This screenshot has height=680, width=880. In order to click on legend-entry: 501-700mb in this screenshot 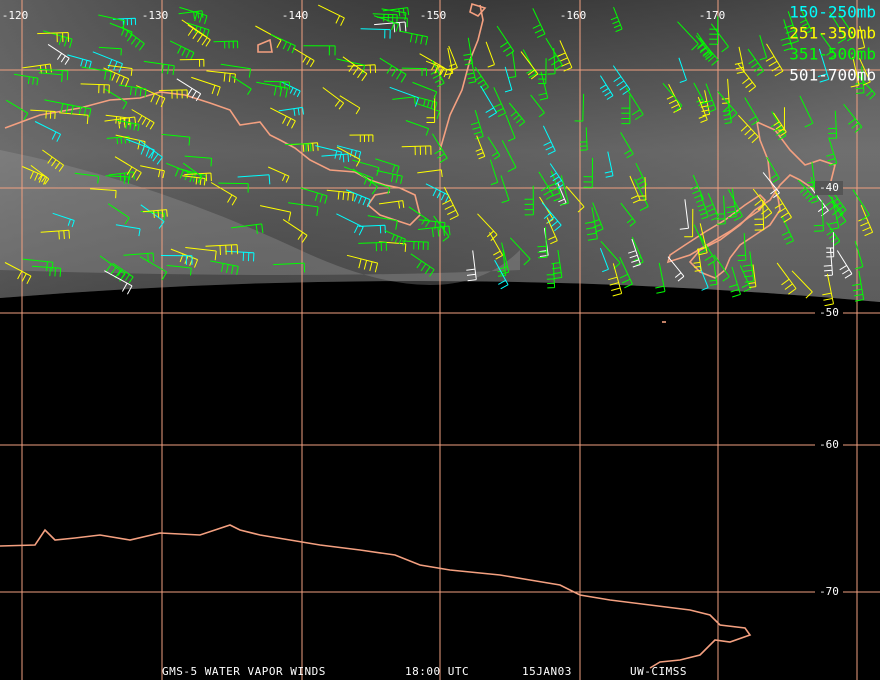, I will do `click(832, 75)`.